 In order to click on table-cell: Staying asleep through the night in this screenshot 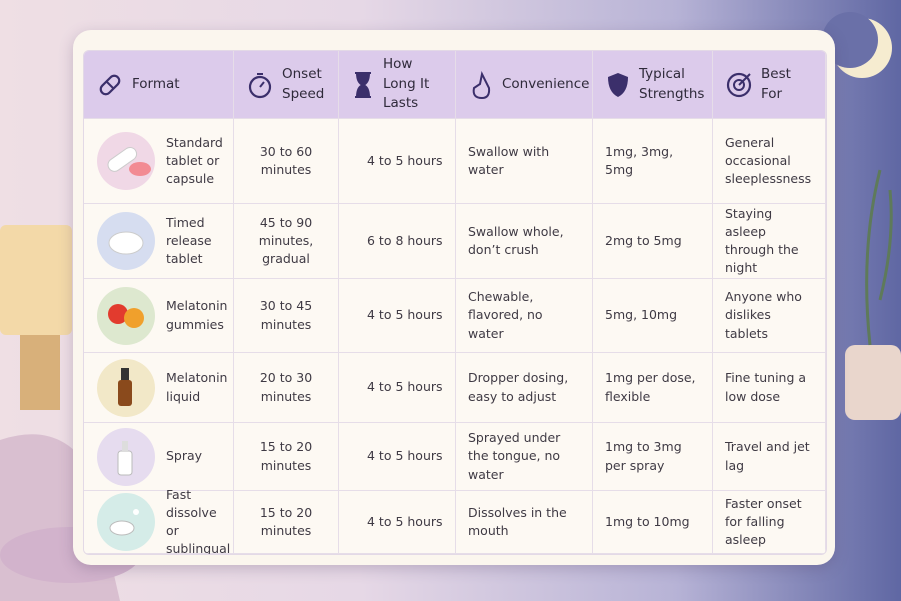, I will do `click(769, 241)`.